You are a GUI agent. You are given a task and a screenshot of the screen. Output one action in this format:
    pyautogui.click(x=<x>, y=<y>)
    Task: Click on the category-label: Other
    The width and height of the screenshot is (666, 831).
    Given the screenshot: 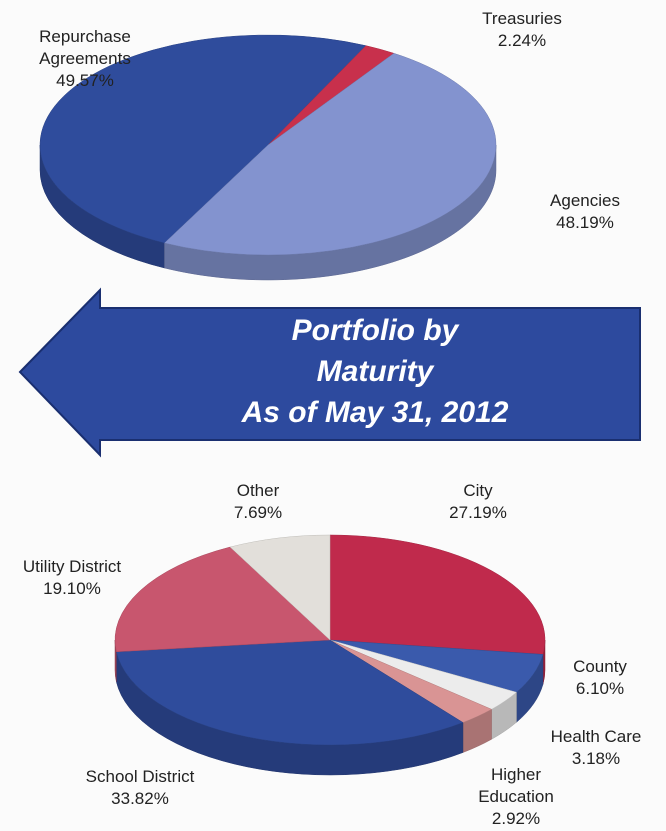 What is the action you would take?
    pyautogui.click(x=258, y=490)
    